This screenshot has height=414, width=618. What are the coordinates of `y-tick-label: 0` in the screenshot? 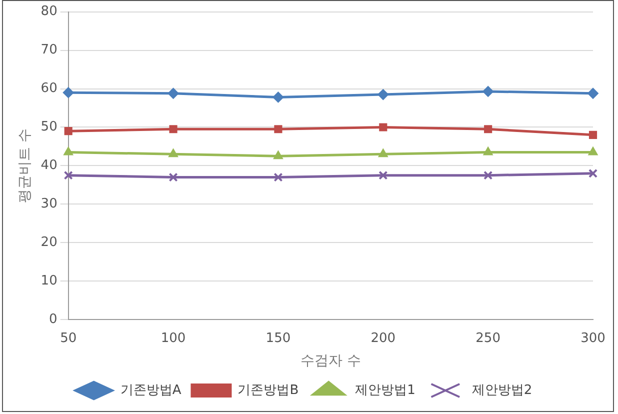 It's located at (53, 319).